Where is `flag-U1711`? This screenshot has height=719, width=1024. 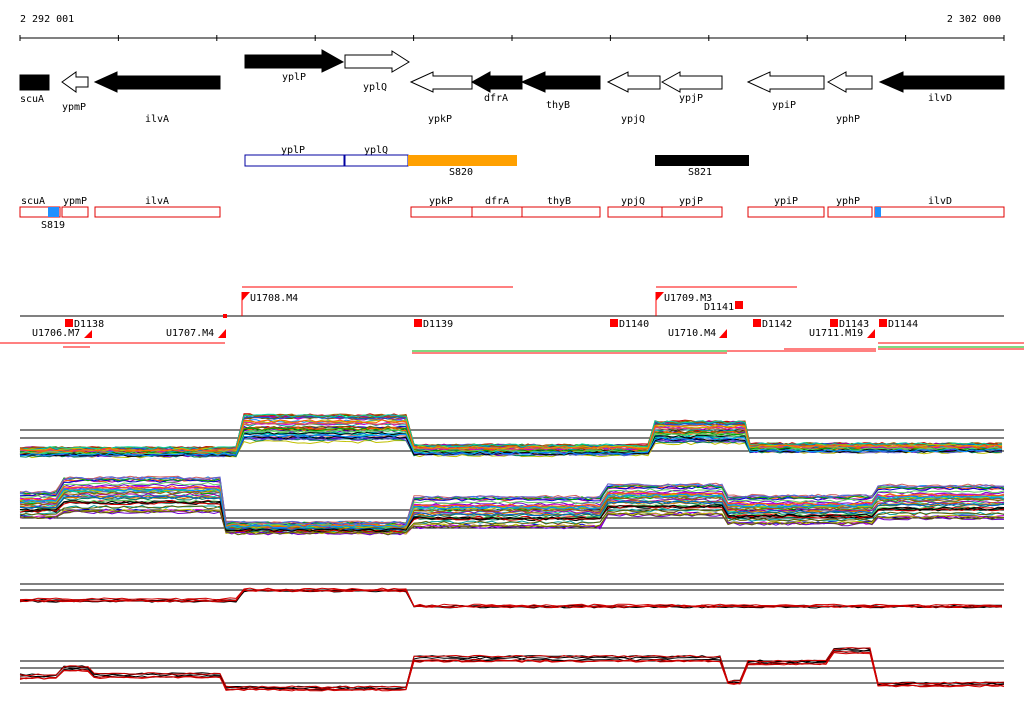
flag-U1711 is located at coordinates (871, 333).